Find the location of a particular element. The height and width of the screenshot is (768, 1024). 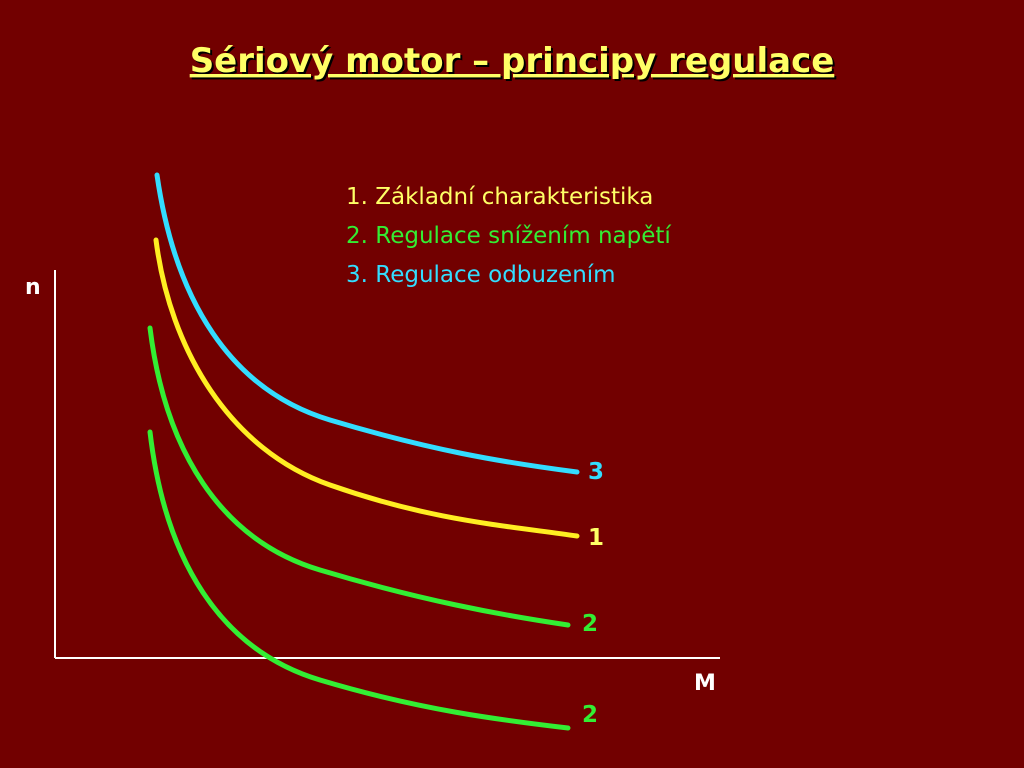

curve-label: 3 is located at coordinates (596, 472).